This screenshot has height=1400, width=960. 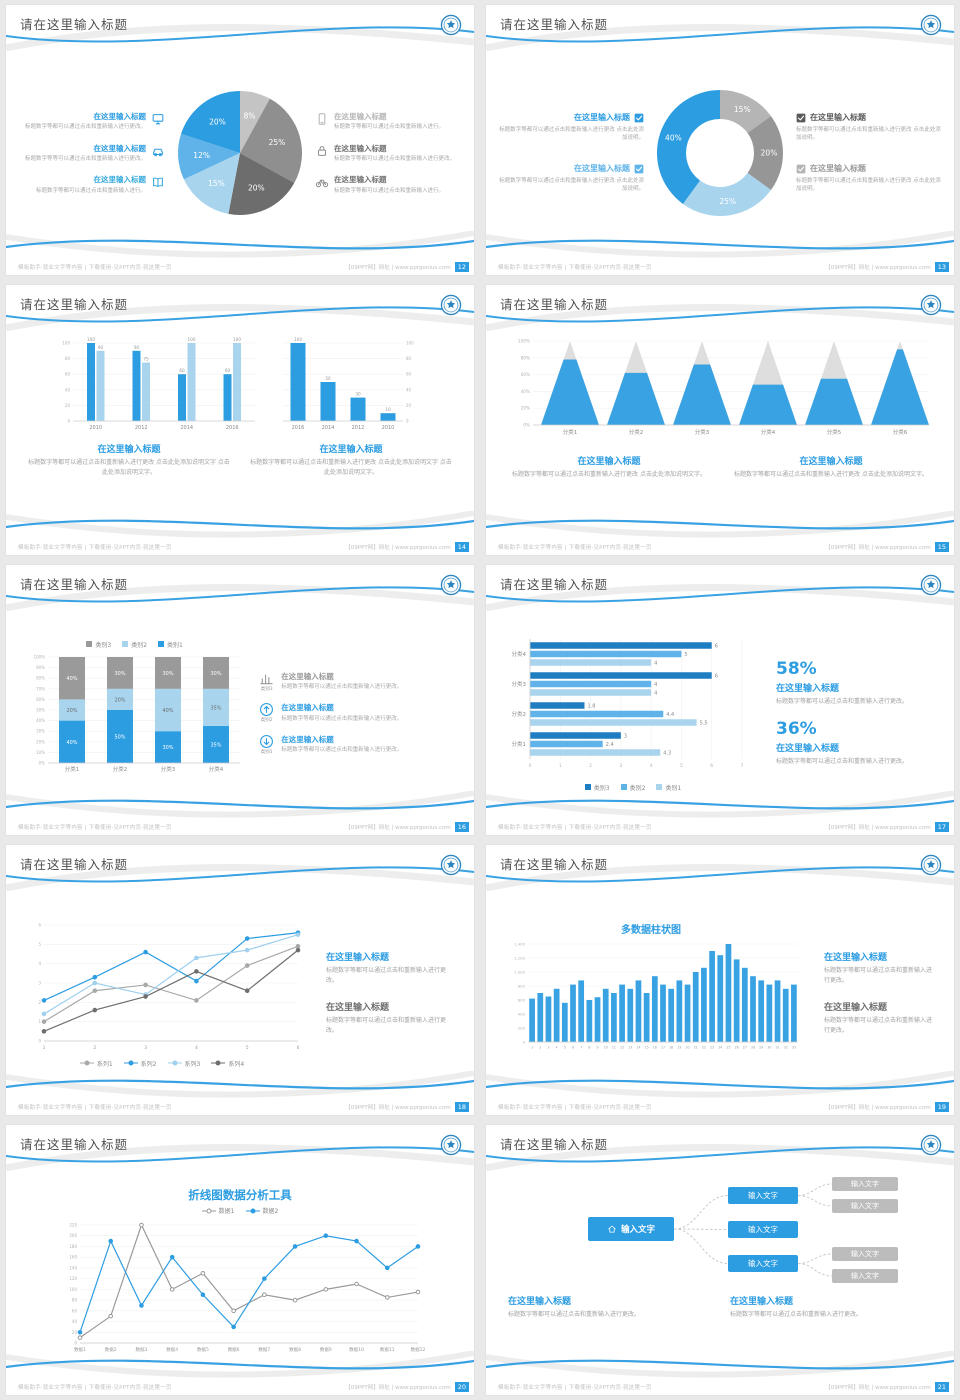 I want to click on svg-text: 2012, so click(x=358, y=428).